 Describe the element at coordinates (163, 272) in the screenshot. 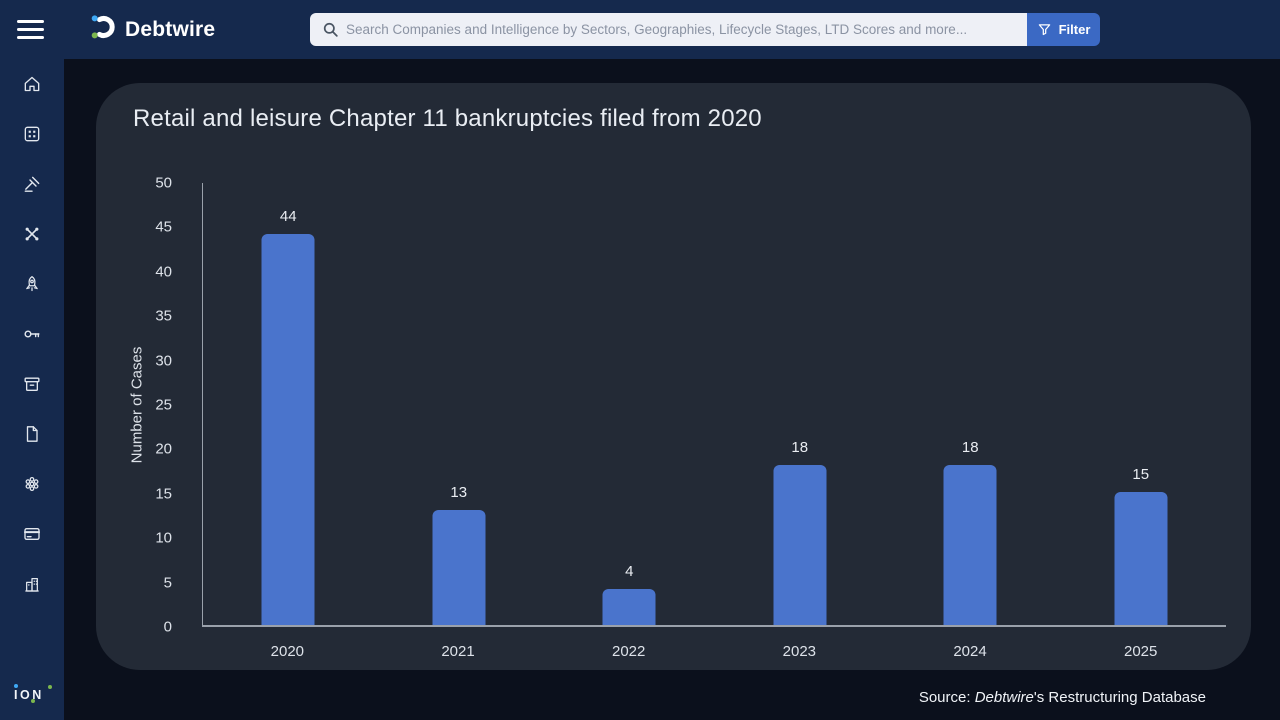

I see `y-tick-label: 40` at that location.